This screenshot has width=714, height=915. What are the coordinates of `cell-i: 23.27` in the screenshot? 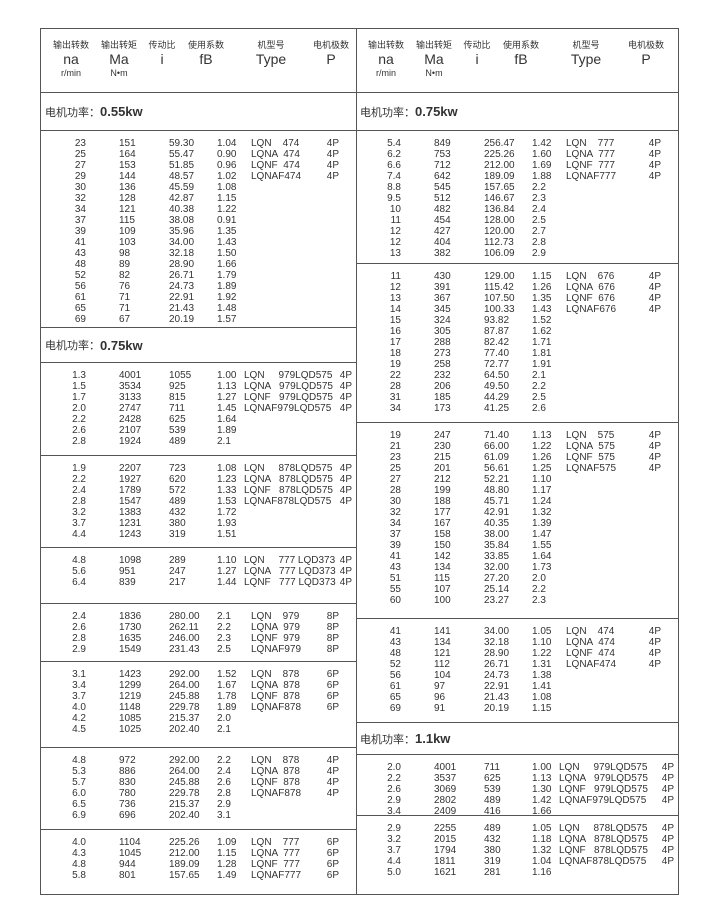 It's located at (497, 600).